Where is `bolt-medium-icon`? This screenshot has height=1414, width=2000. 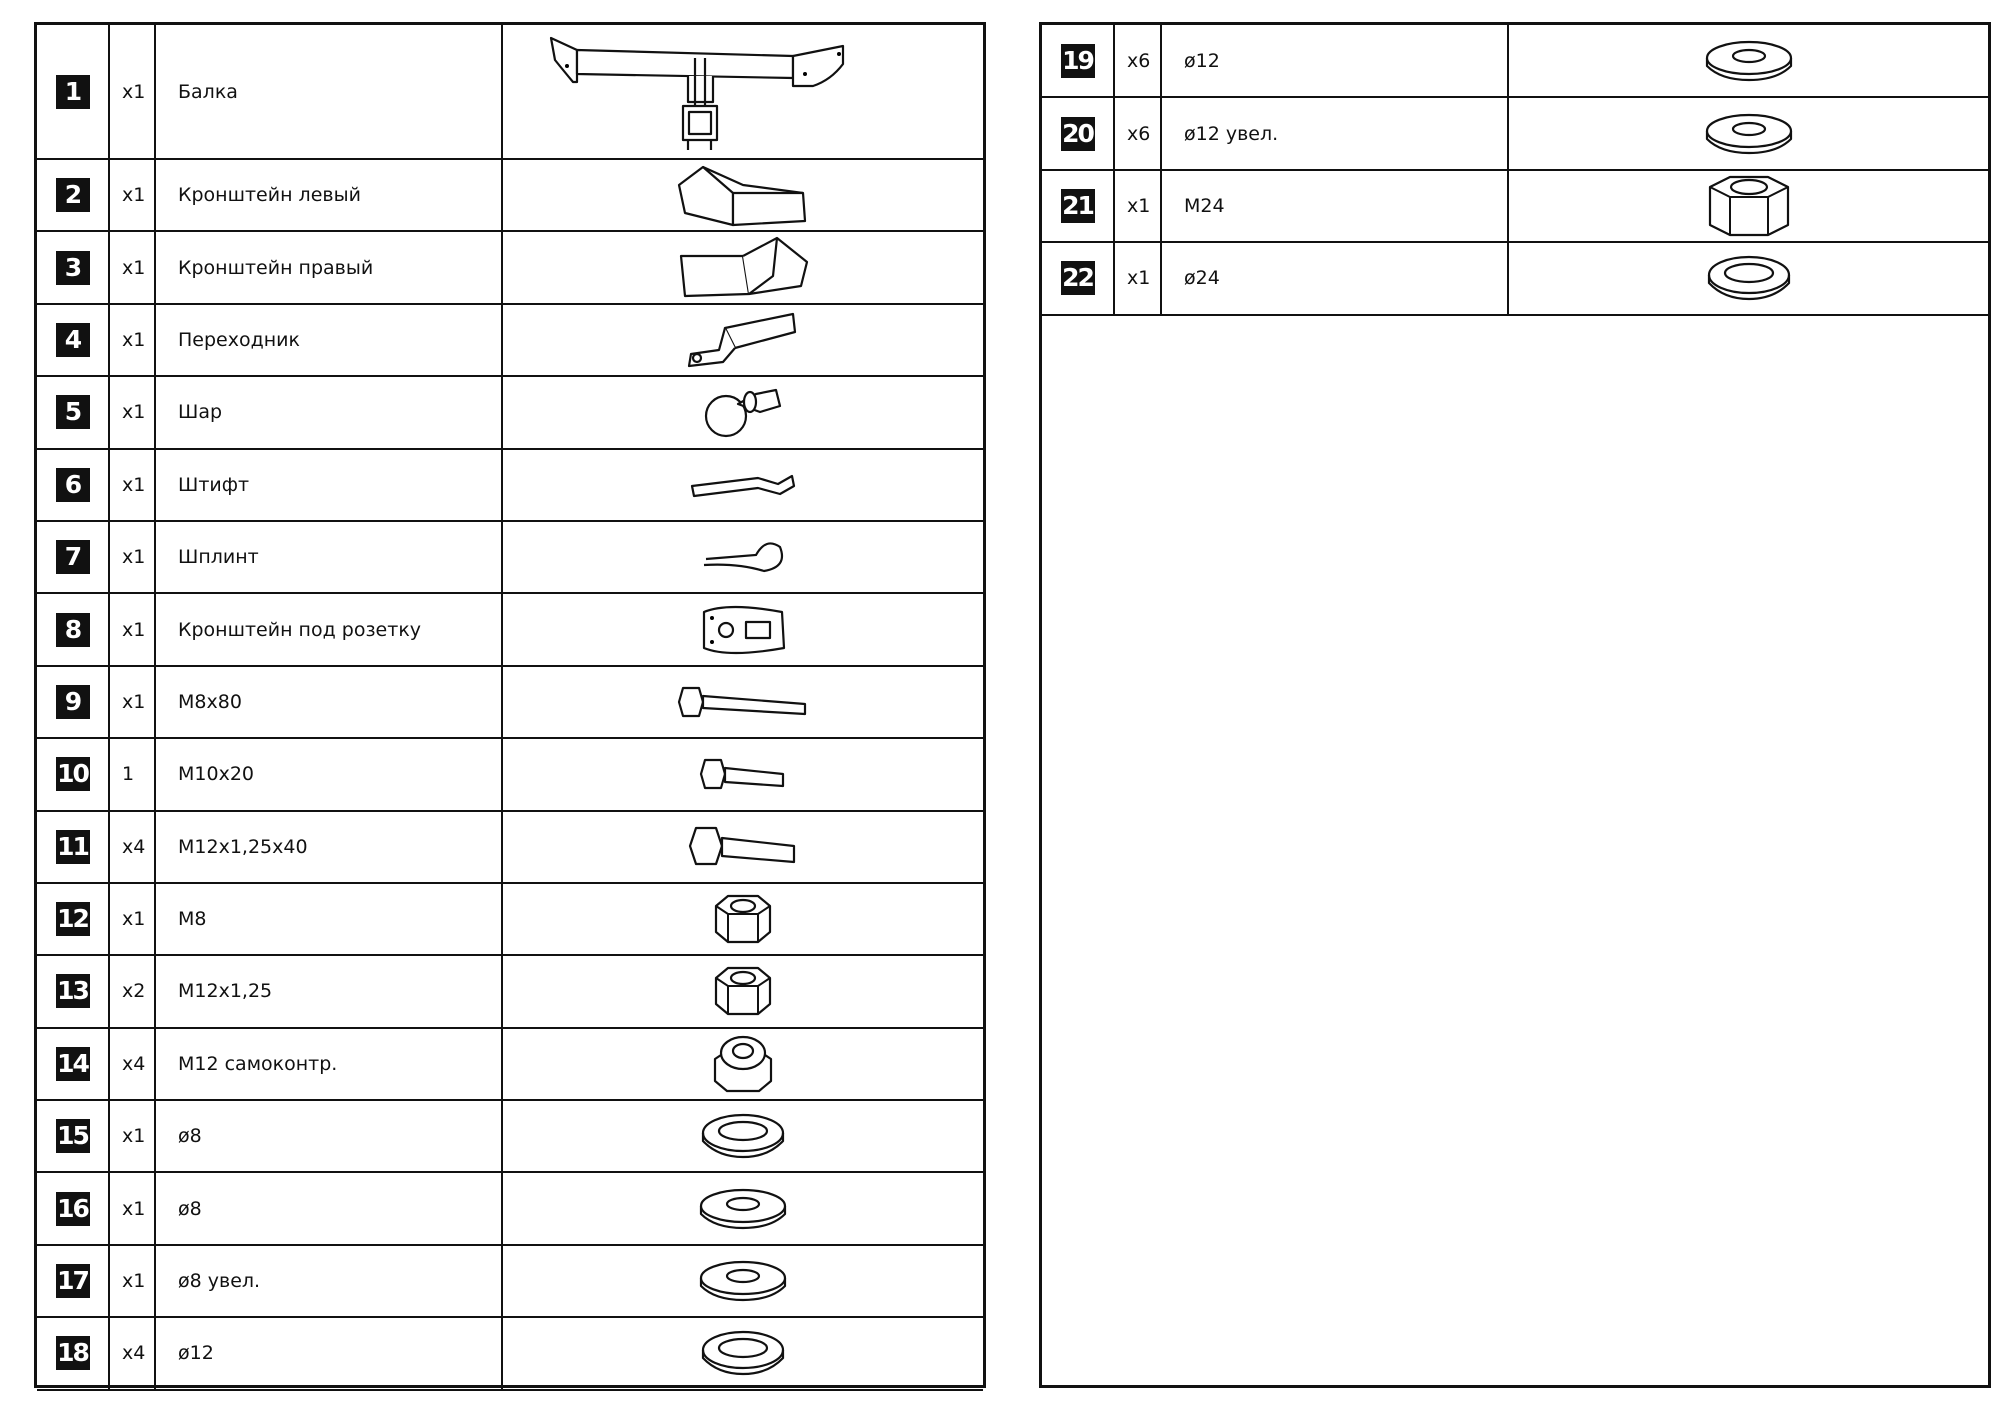 bolt-medium-icon is located at coordinates (743, 845).